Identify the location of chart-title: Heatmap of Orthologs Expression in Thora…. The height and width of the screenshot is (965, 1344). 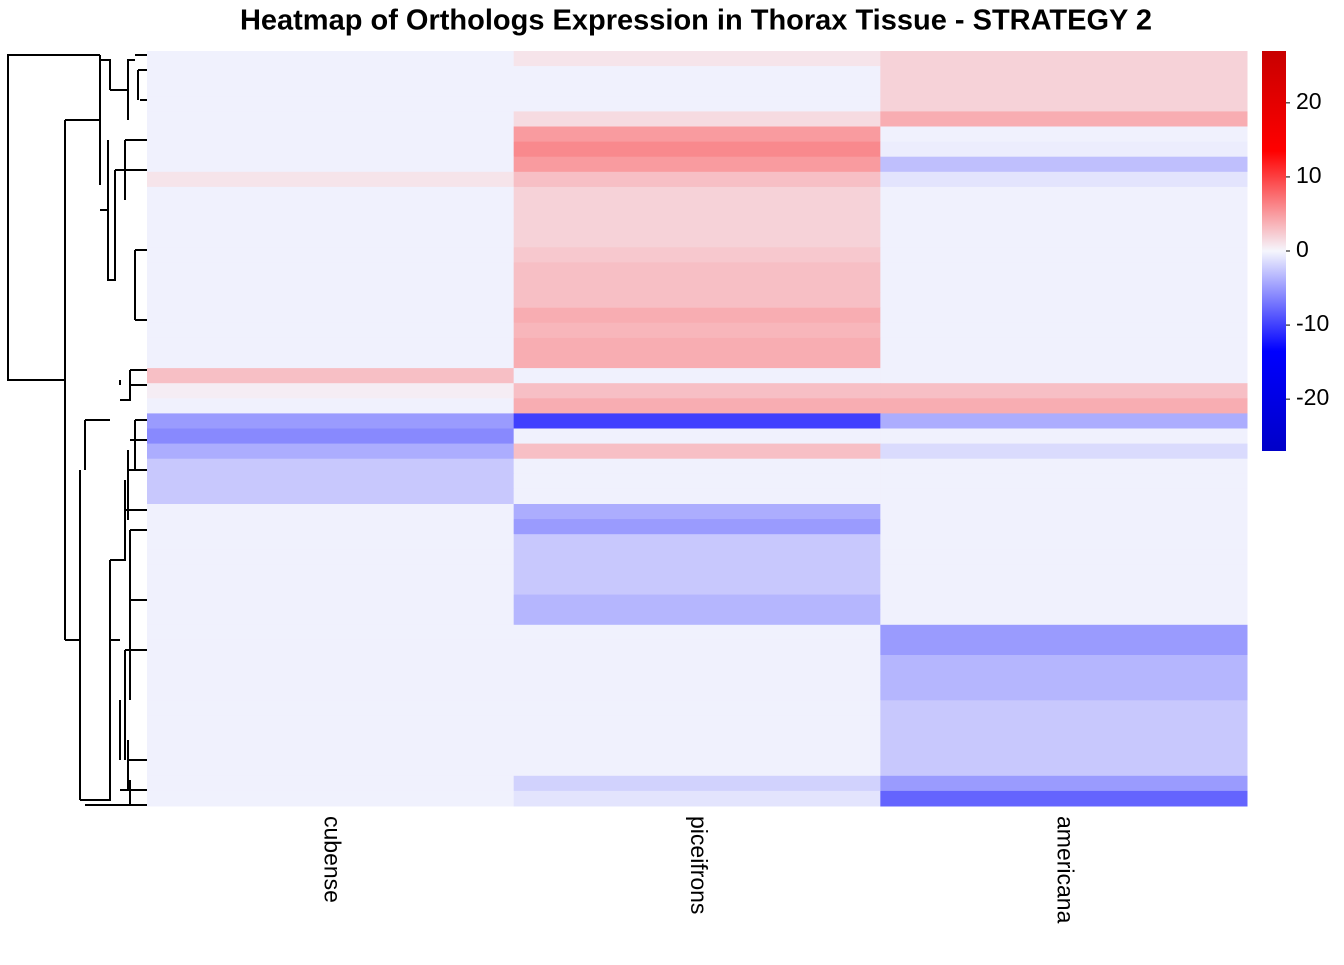
(696, 21).